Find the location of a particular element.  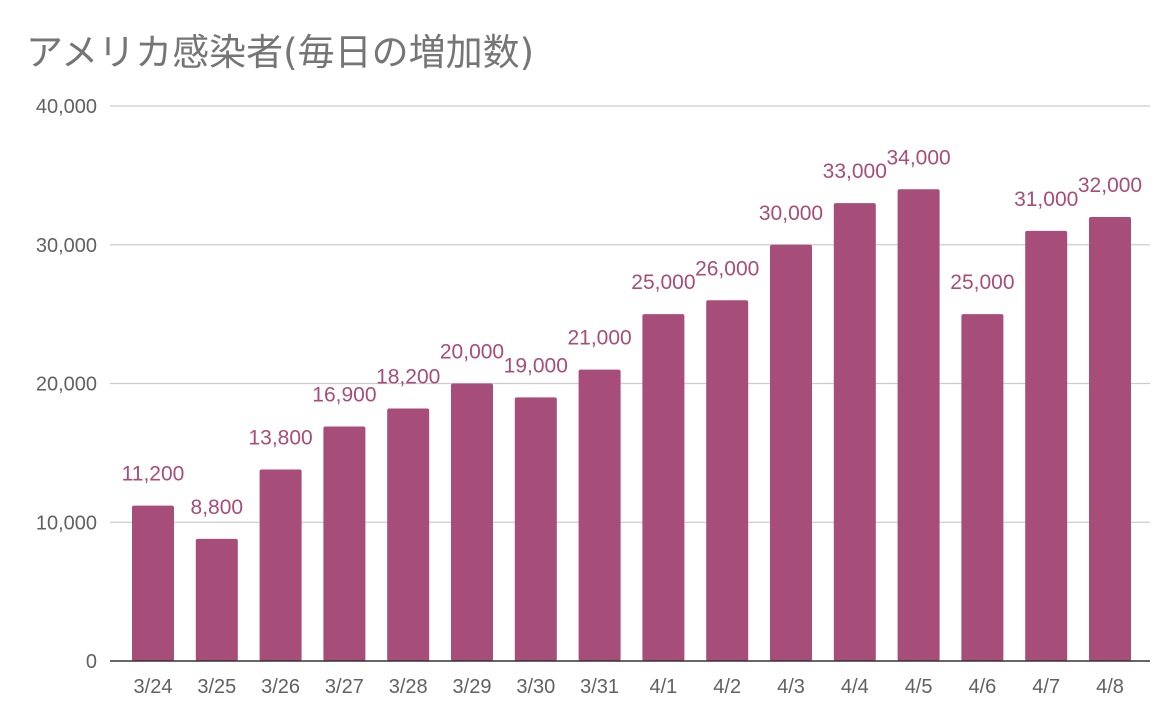

y-tick-label: 10,000 is located at coordinates (66, 523).